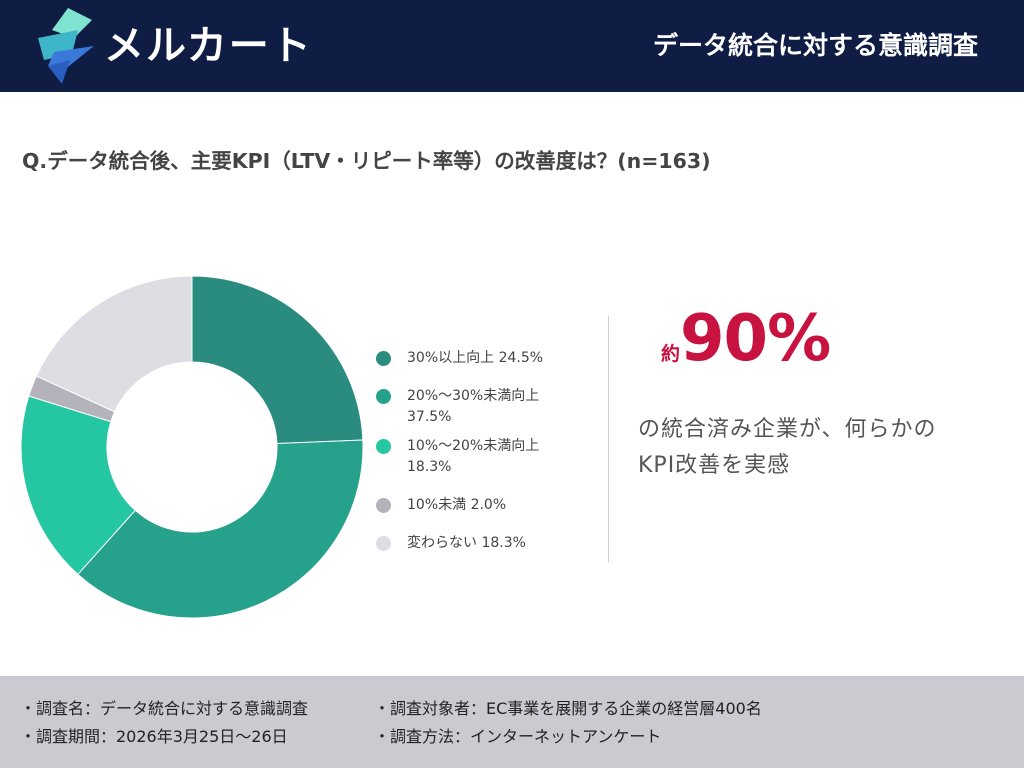 The image size is (1024, 768). What do you see at coordinates (66, 46) in the screenshot?
I see `brand-logo-icon` at bounding box center [66, 46].